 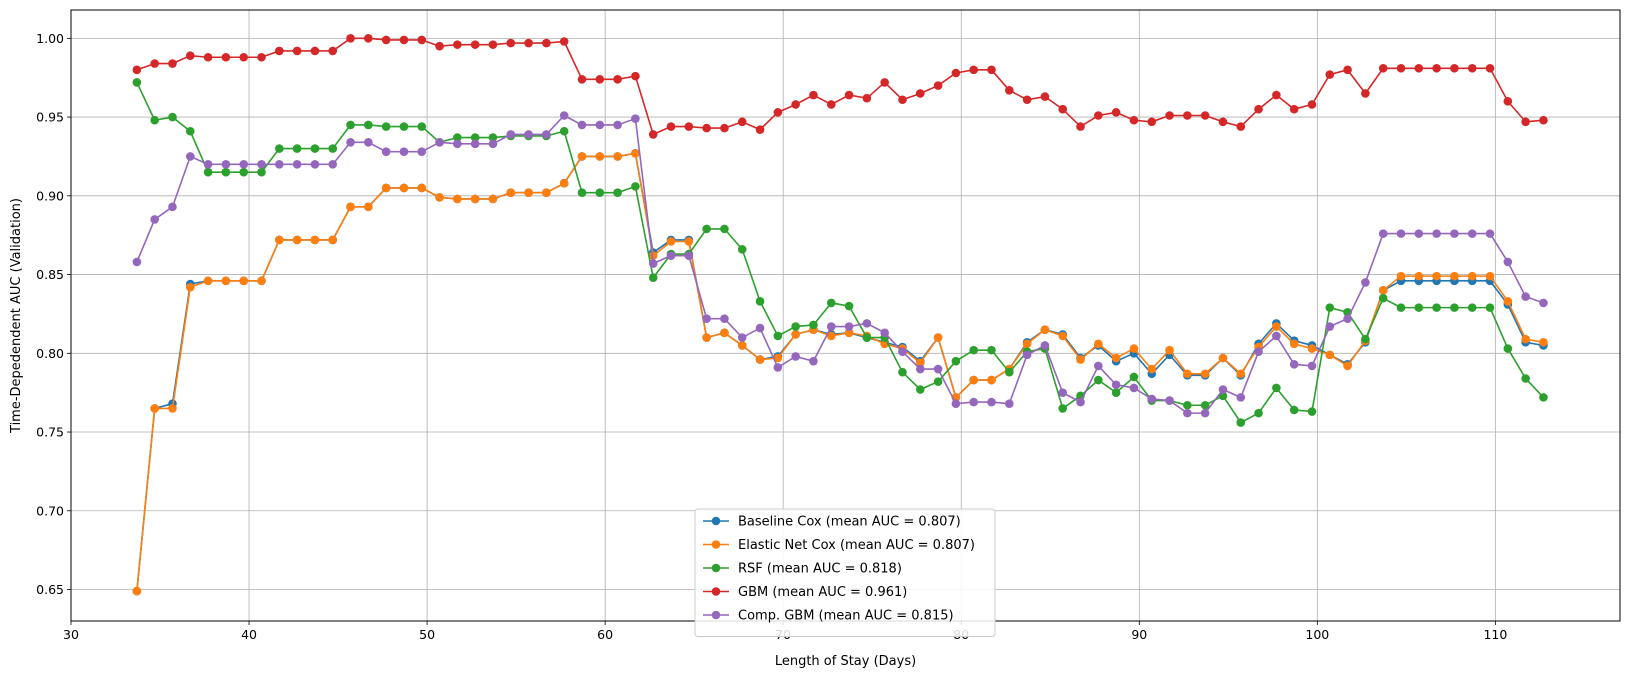 I want to click on y-tick-label: 0.95, so click(x=50, y=117).